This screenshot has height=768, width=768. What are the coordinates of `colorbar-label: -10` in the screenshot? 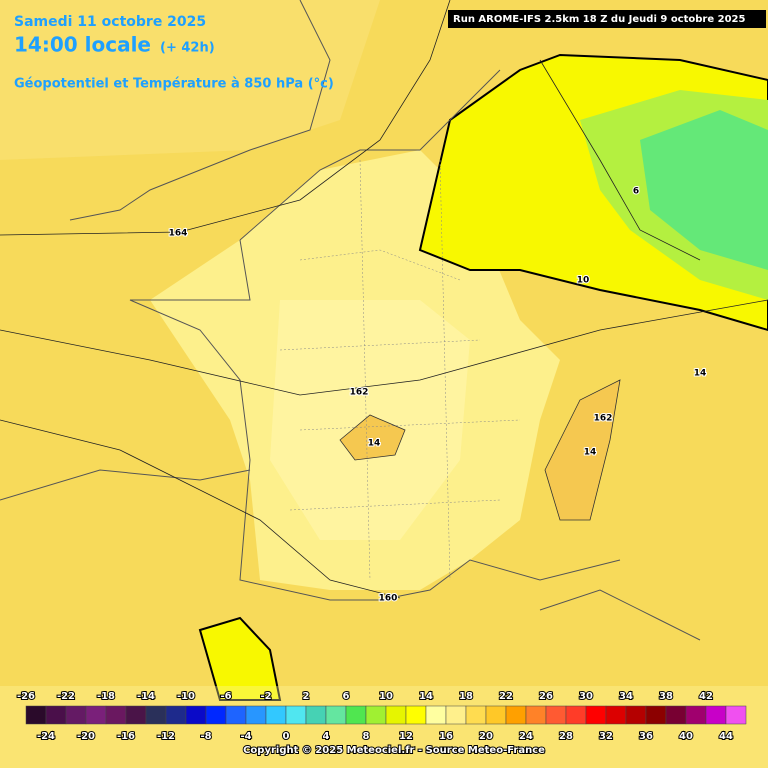 It's located at (186, 696).